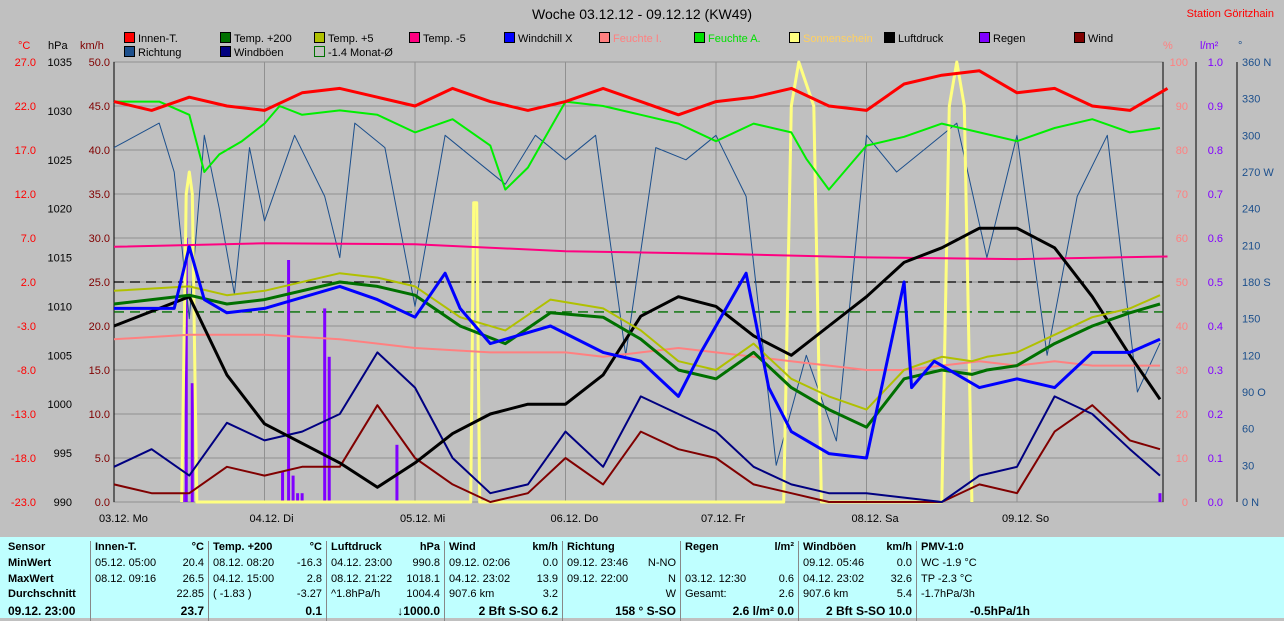 This screenshot has width=1284, height=621. I want to click on tick-label-wind_kmh: 40.0, so click(99, 151).